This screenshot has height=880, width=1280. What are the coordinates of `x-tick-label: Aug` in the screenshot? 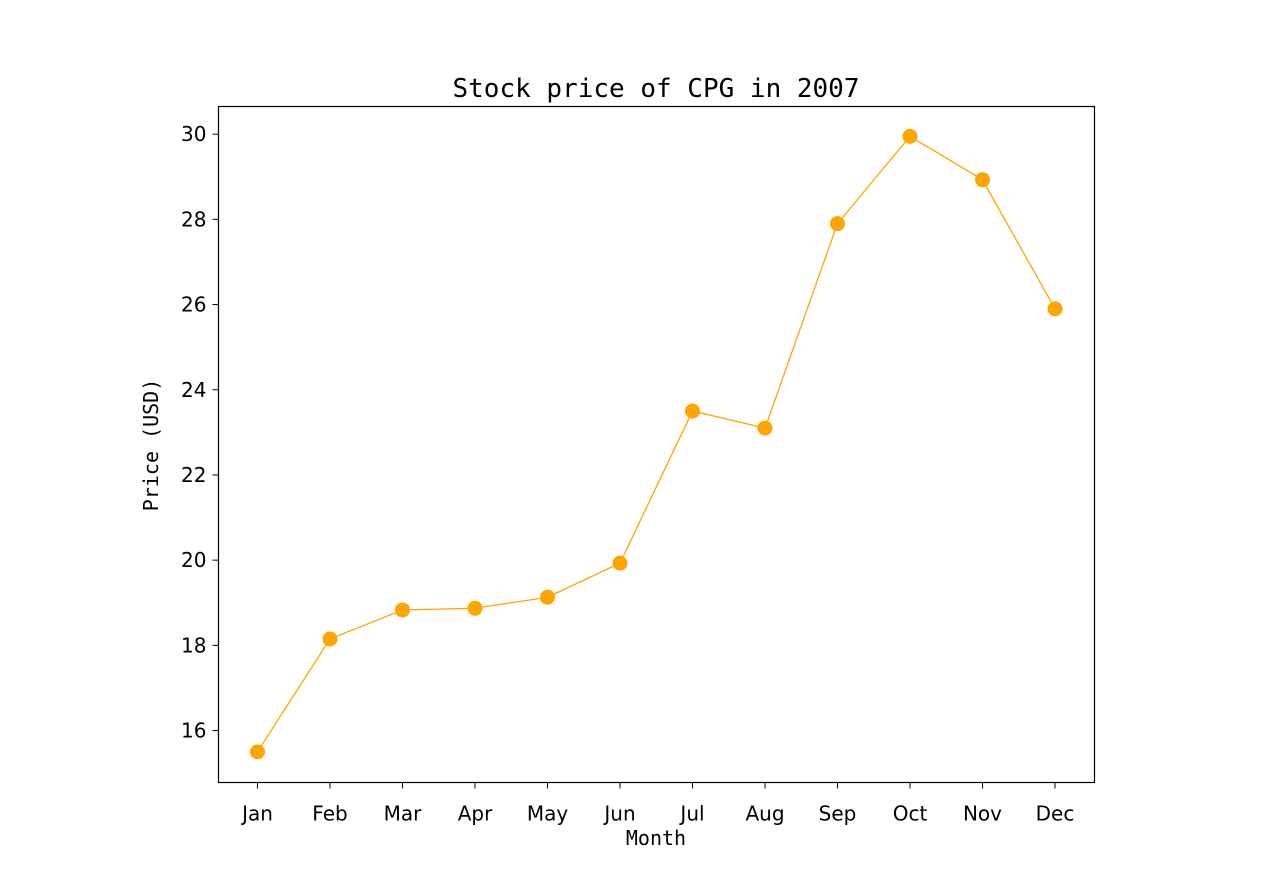 It's located at (764, 814).